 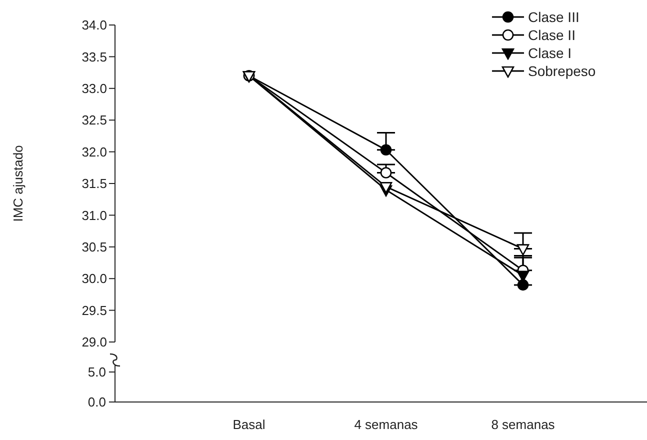 What do you see at coordinates (97, 372) in the screenshot?
I see `text: 5.0` at bounding box center [97, 372].